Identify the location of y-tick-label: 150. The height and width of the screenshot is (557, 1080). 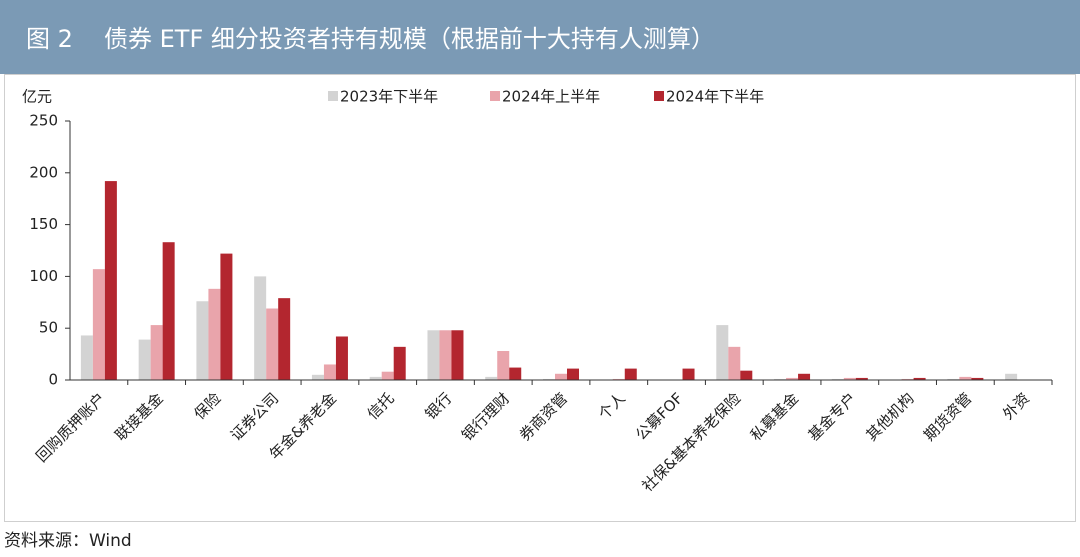
(43, 224).